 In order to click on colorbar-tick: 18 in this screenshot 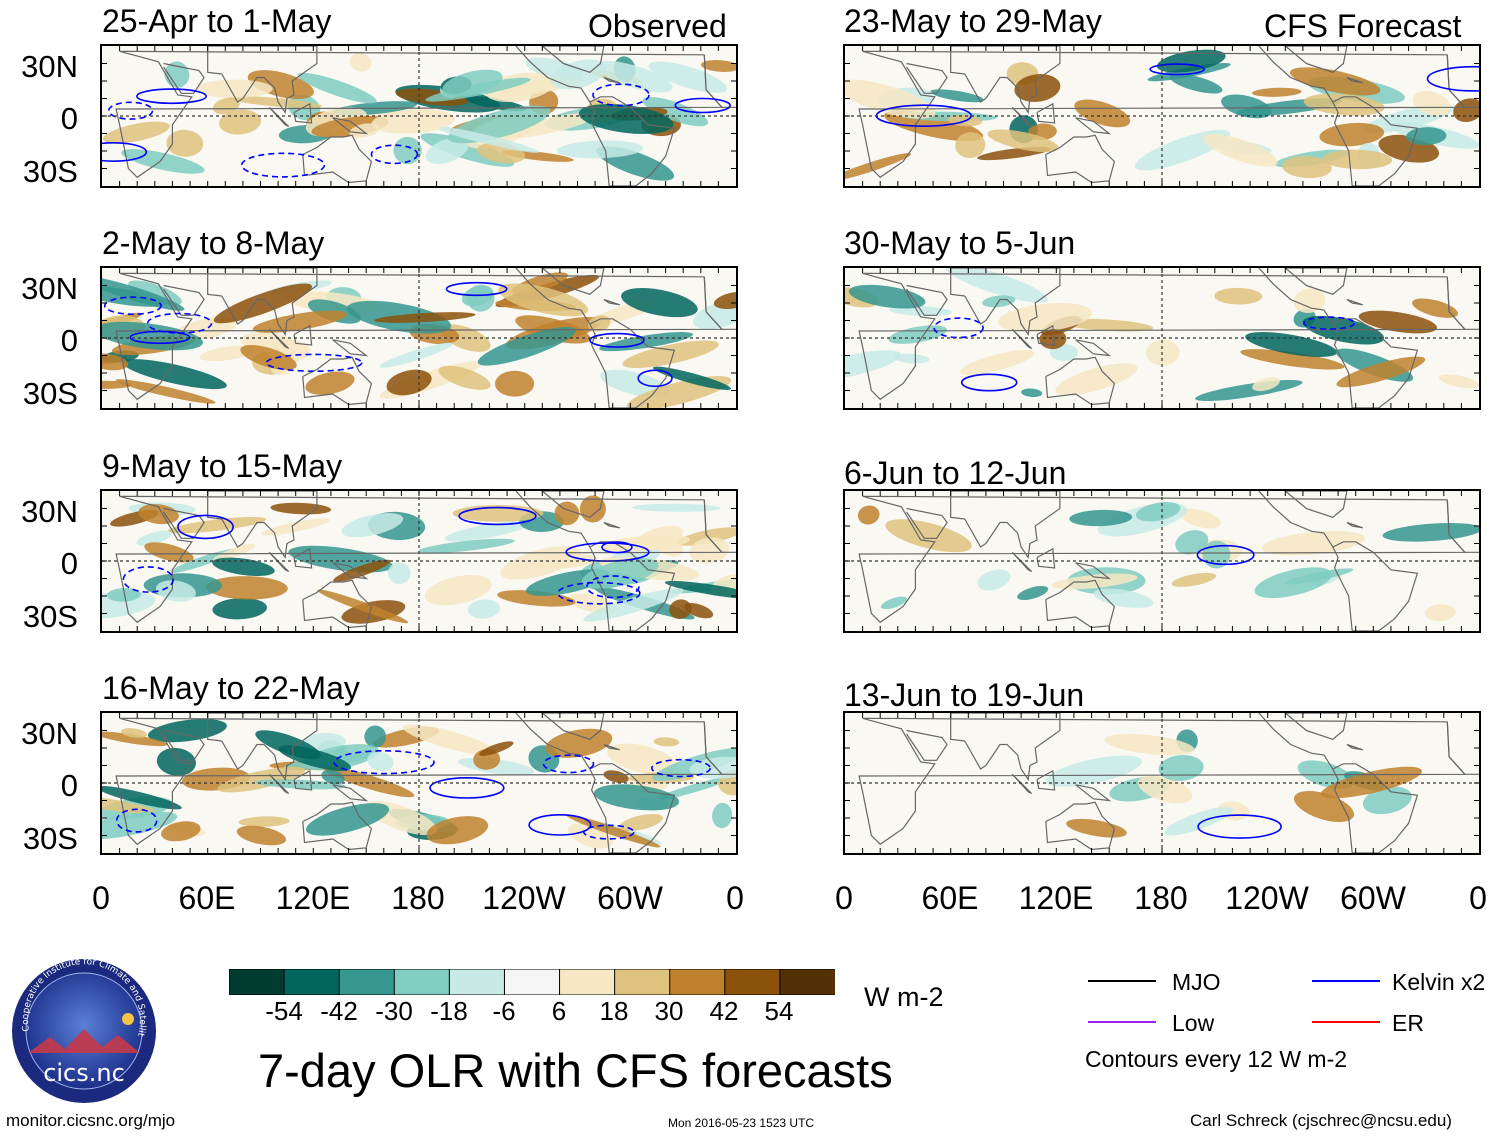, I will do `click(614, 1011)`.